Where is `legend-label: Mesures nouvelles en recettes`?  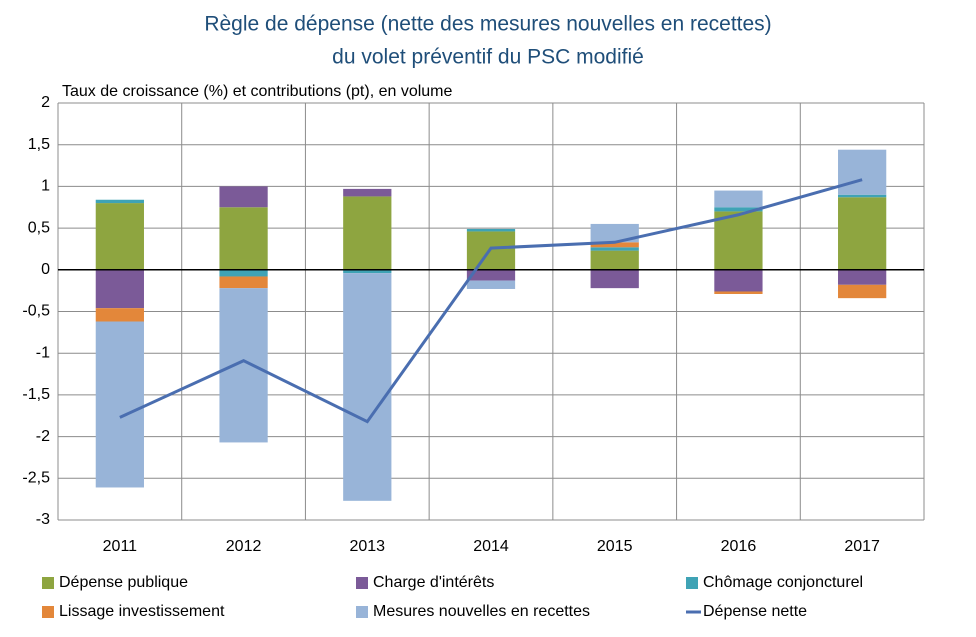 legend-label: Mesures nouvelles en recettes is located at coordinates (481, 611).